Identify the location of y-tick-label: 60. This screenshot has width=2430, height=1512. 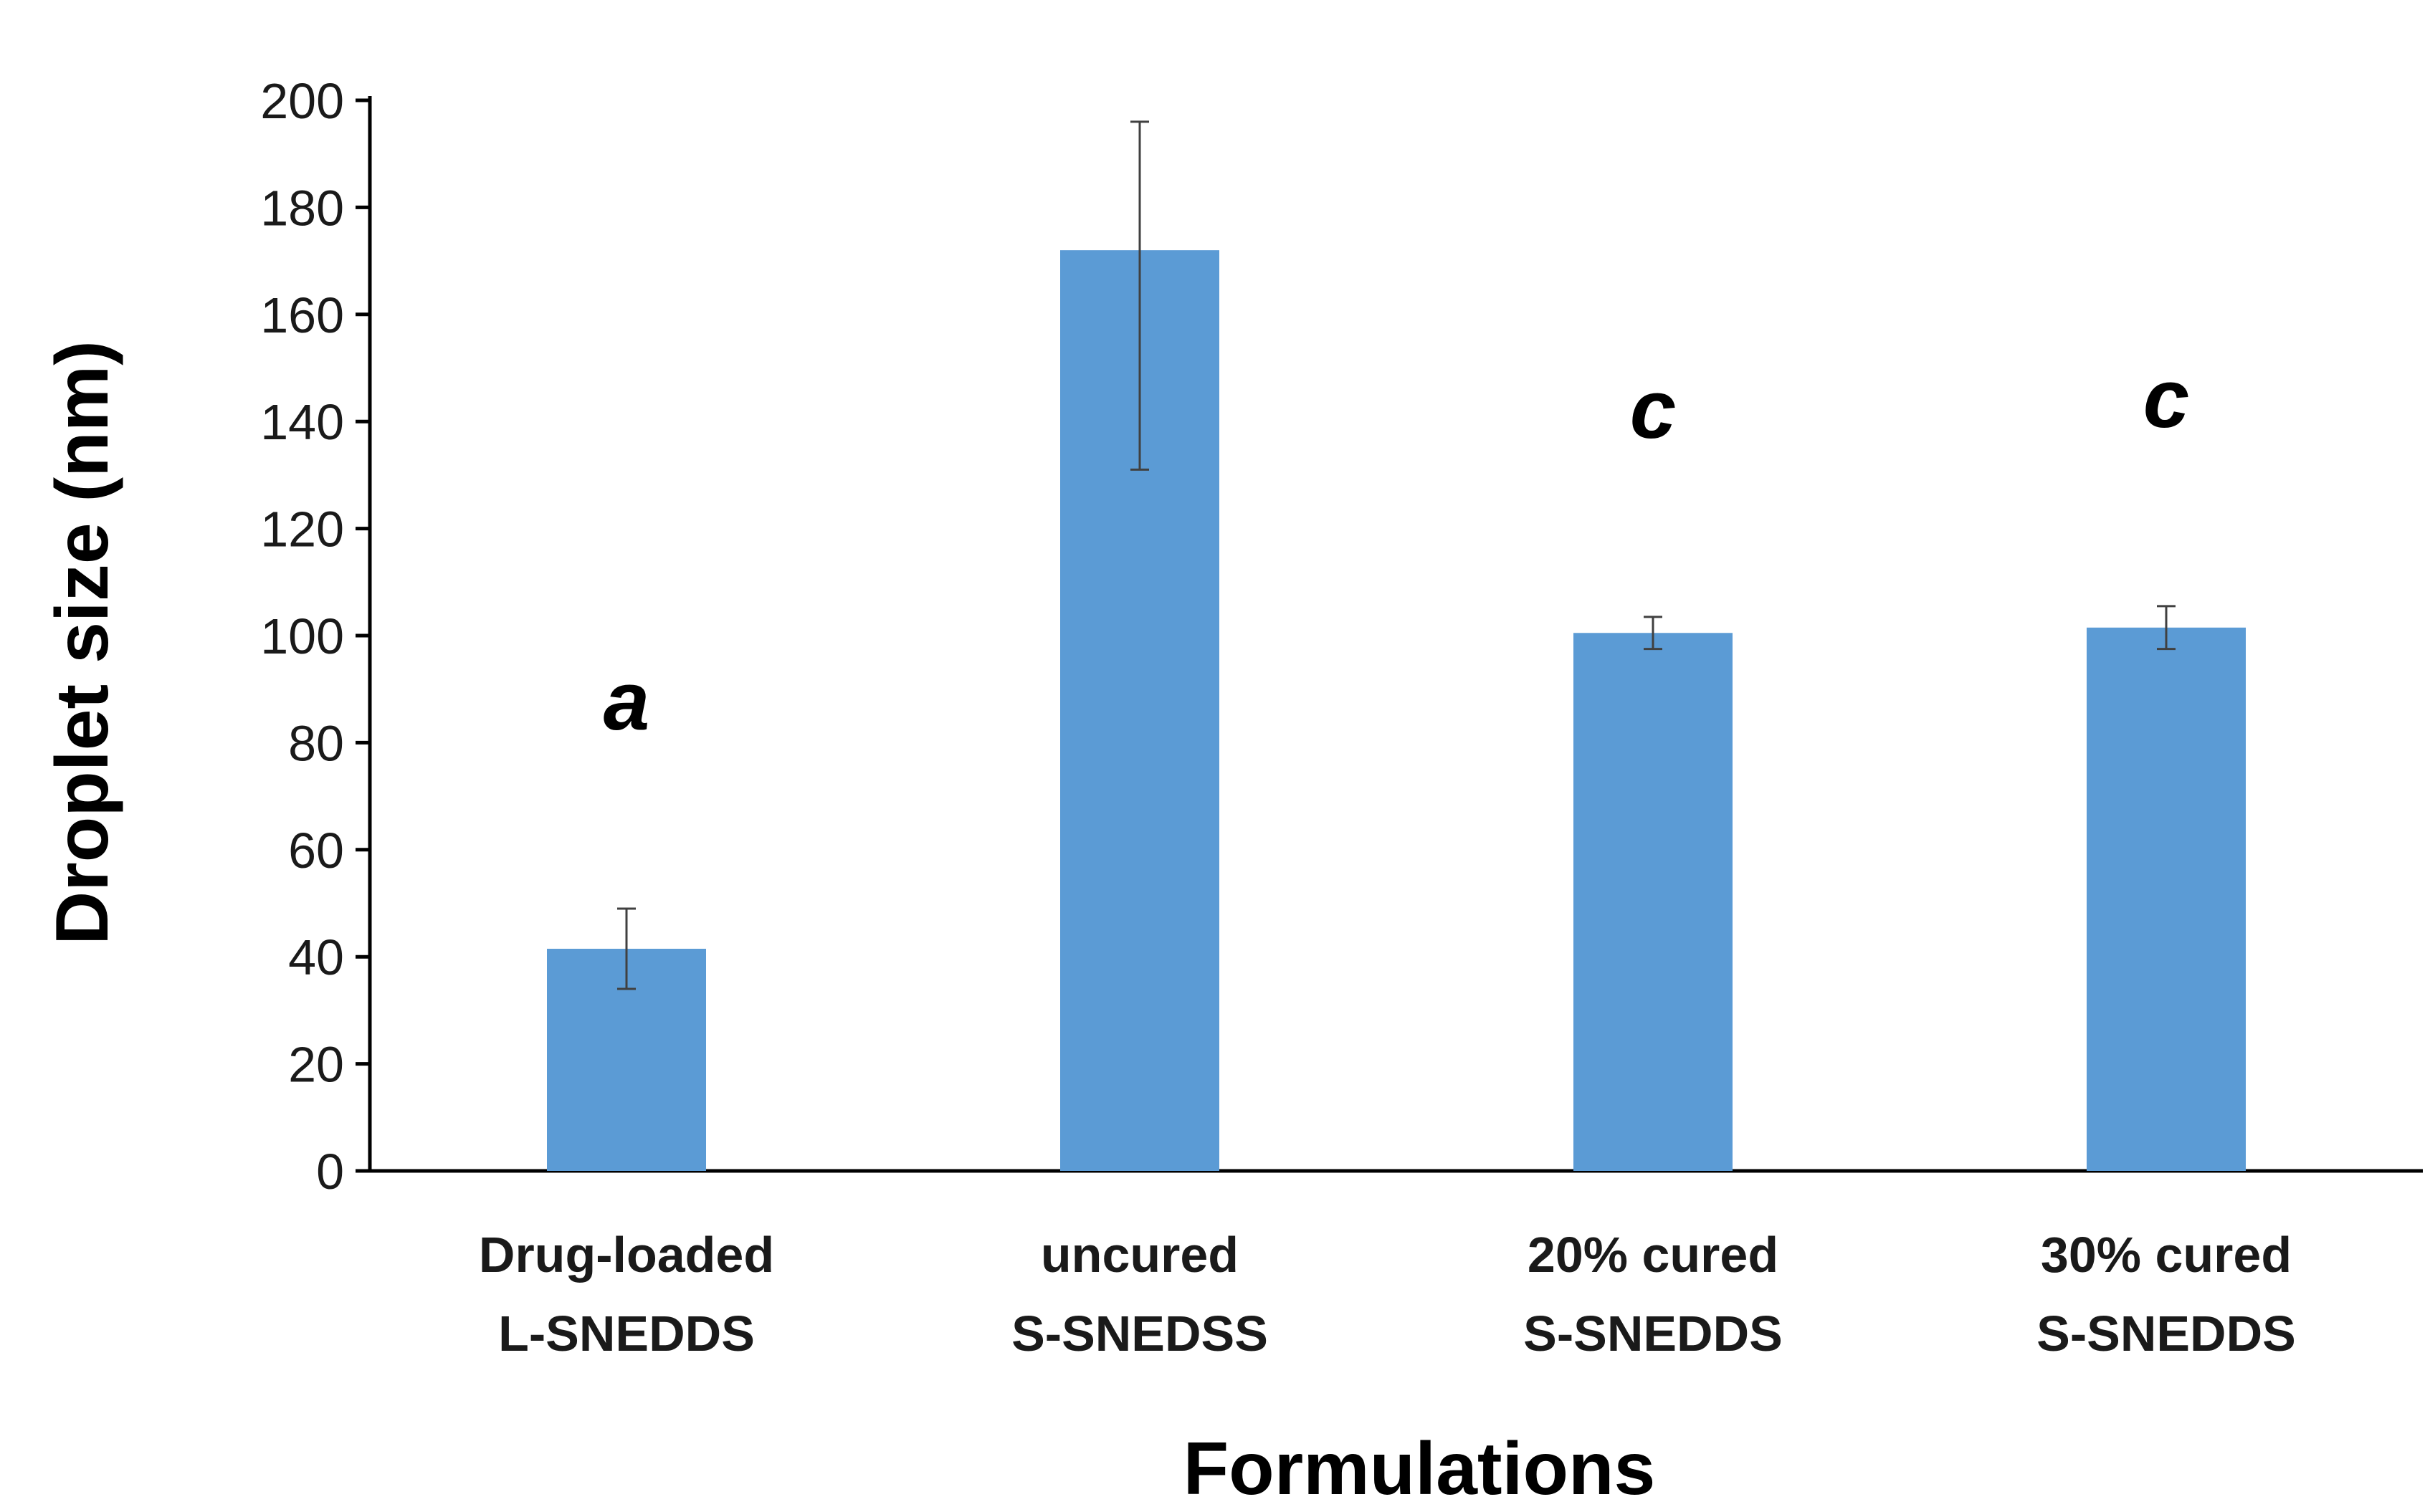
(316, 851).